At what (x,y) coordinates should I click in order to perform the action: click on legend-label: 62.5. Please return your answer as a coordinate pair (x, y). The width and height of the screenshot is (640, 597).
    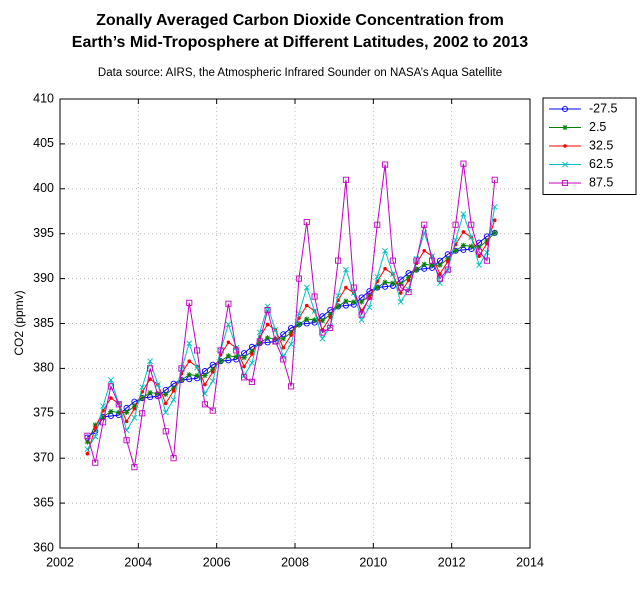
    Looking at the image, I should click on (601, 164).